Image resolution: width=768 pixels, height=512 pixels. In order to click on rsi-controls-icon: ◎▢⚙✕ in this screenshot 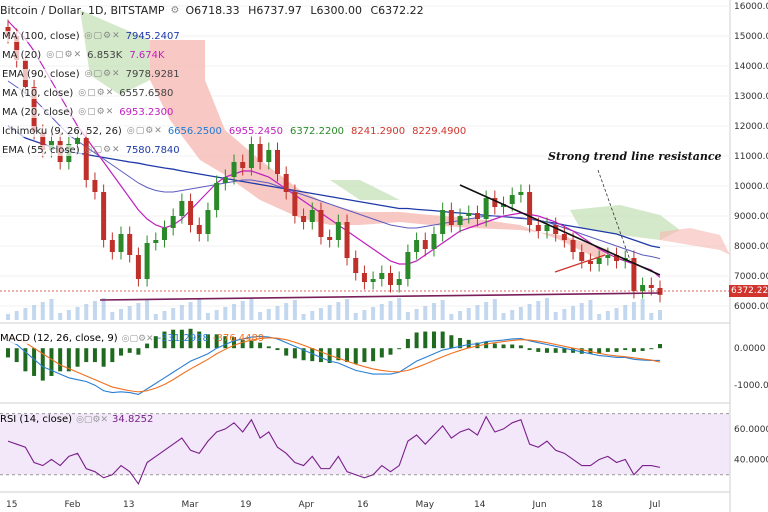, I will do `click(92, 419)`.